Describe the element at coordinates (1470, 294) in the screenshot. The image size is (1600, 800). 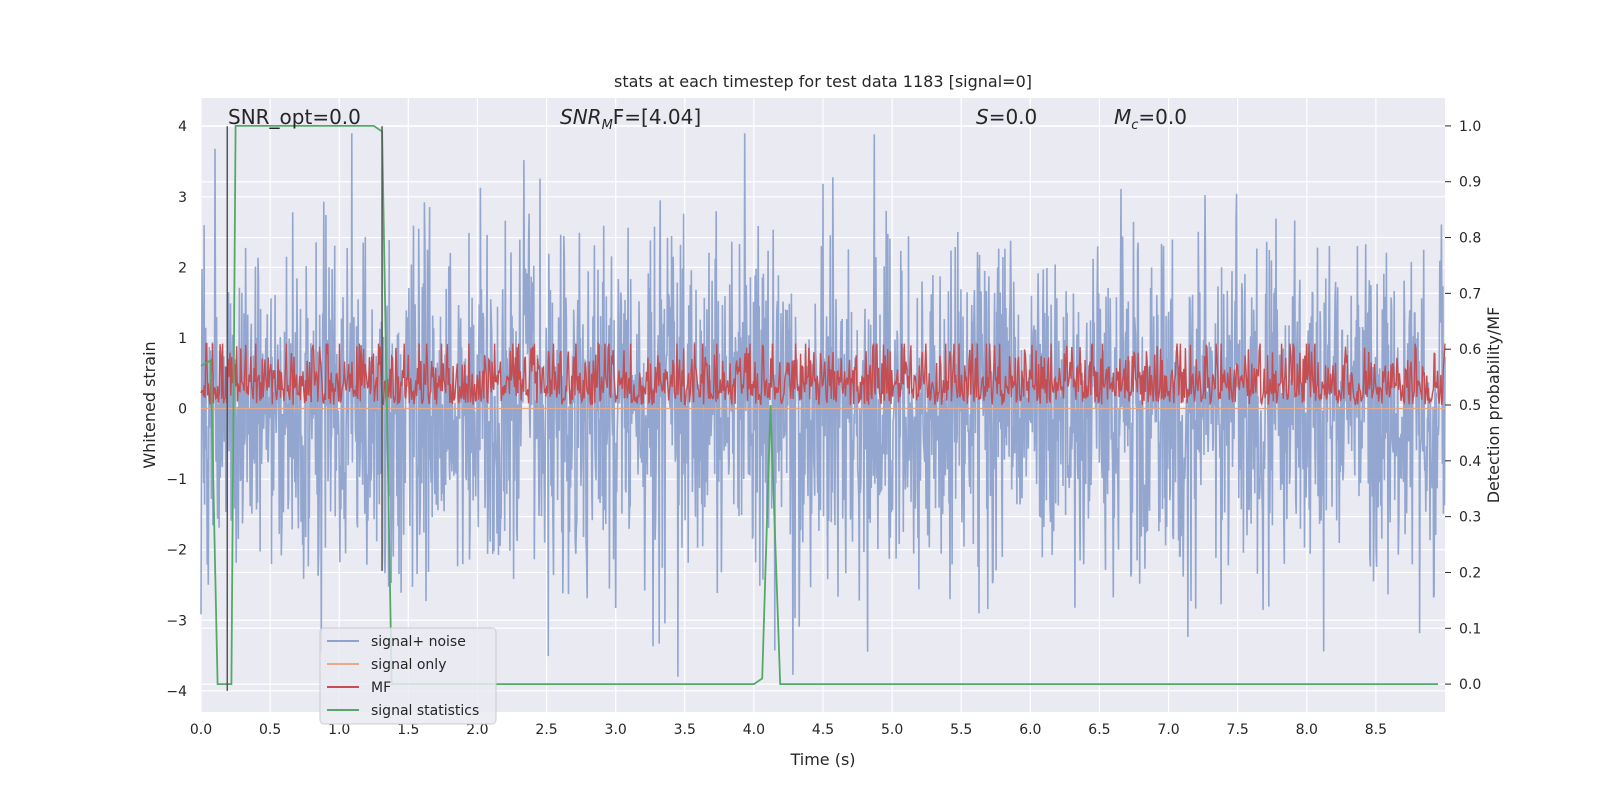
I see `y2-tick-label: 0.7` at that location.